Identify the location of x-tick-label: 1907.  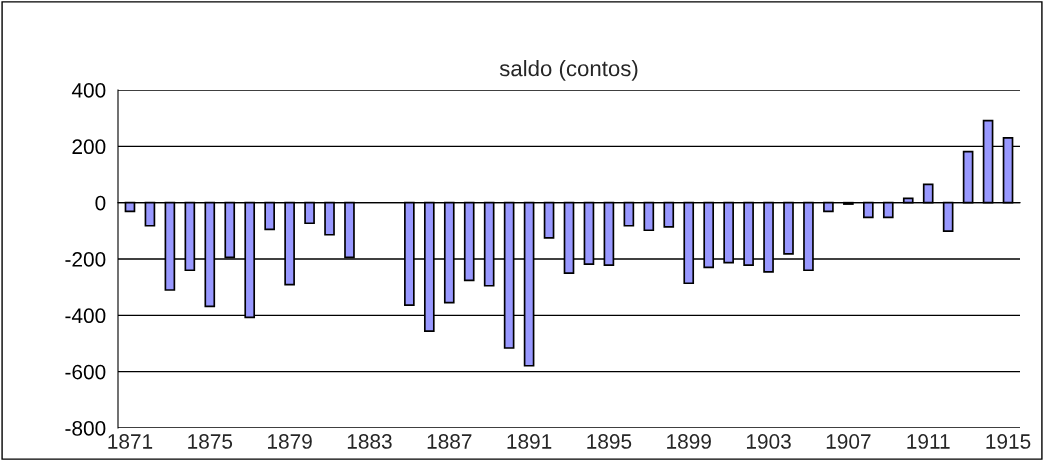
(848, 441).